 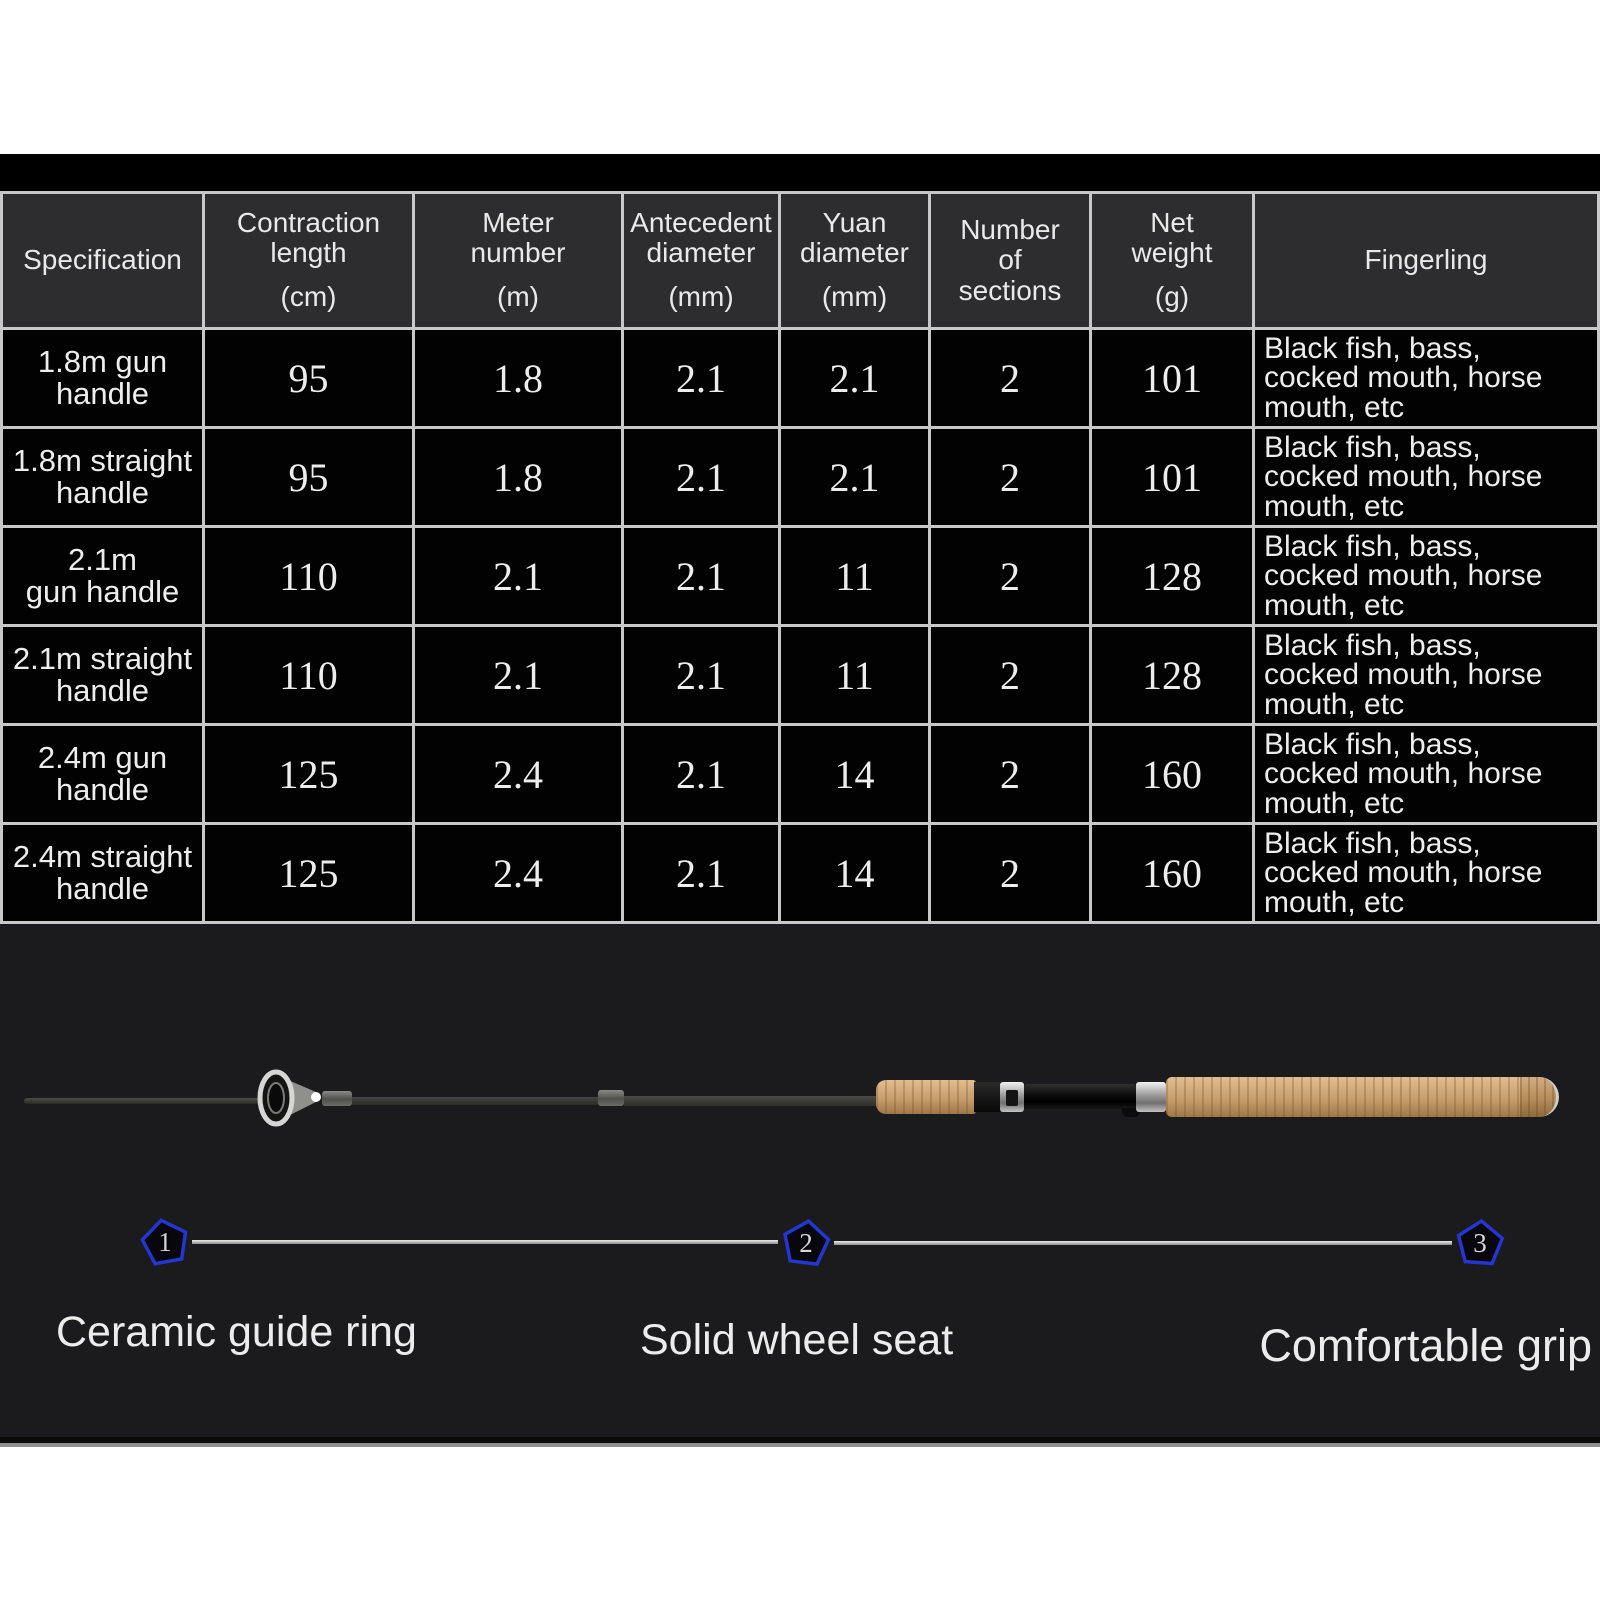 I want to click on column-header: Yuan diameter (mm), so click(x=854, y=260).